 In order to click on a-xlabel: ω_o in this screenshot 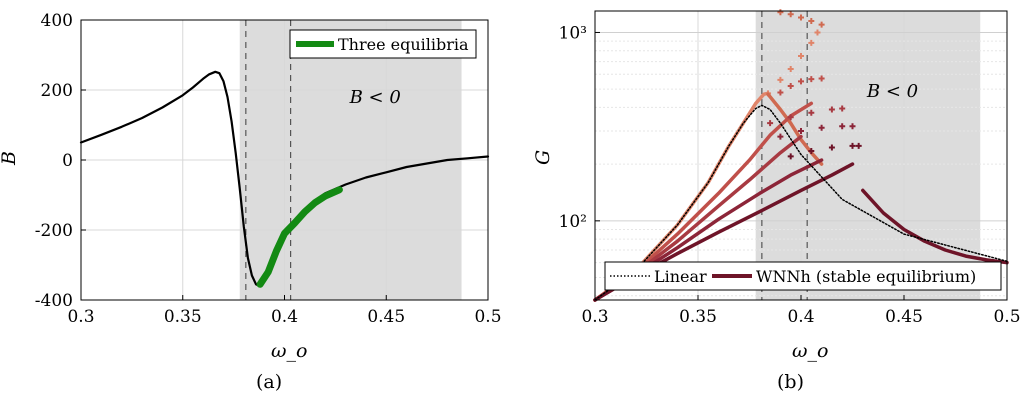, I will do `click(289, 351)`.